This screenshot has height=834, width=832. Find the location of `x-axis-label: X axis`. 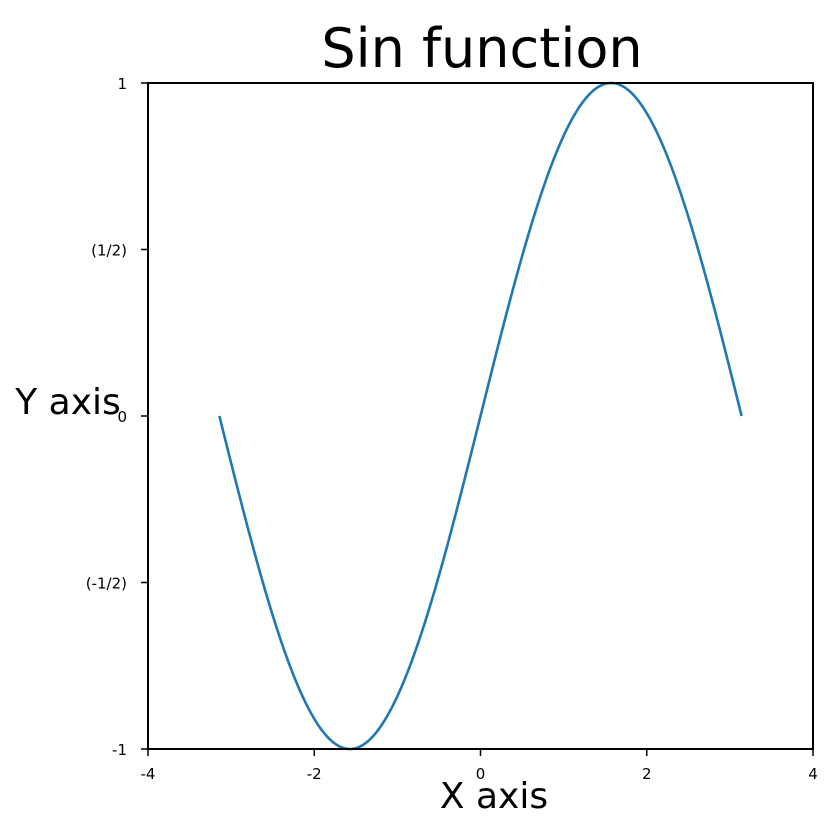

x-axis-label: X axis is located at coordinates (494, 796).